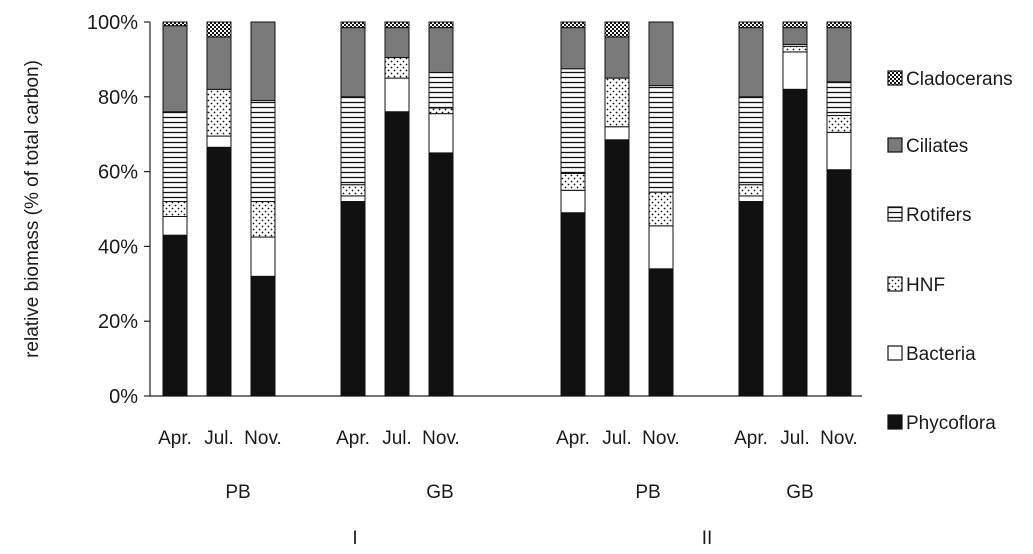  Describe the element at coordinates (751, 25) in the screenshot. I see `bar-segment-cladocerans-apr-gb-ii` at that location.